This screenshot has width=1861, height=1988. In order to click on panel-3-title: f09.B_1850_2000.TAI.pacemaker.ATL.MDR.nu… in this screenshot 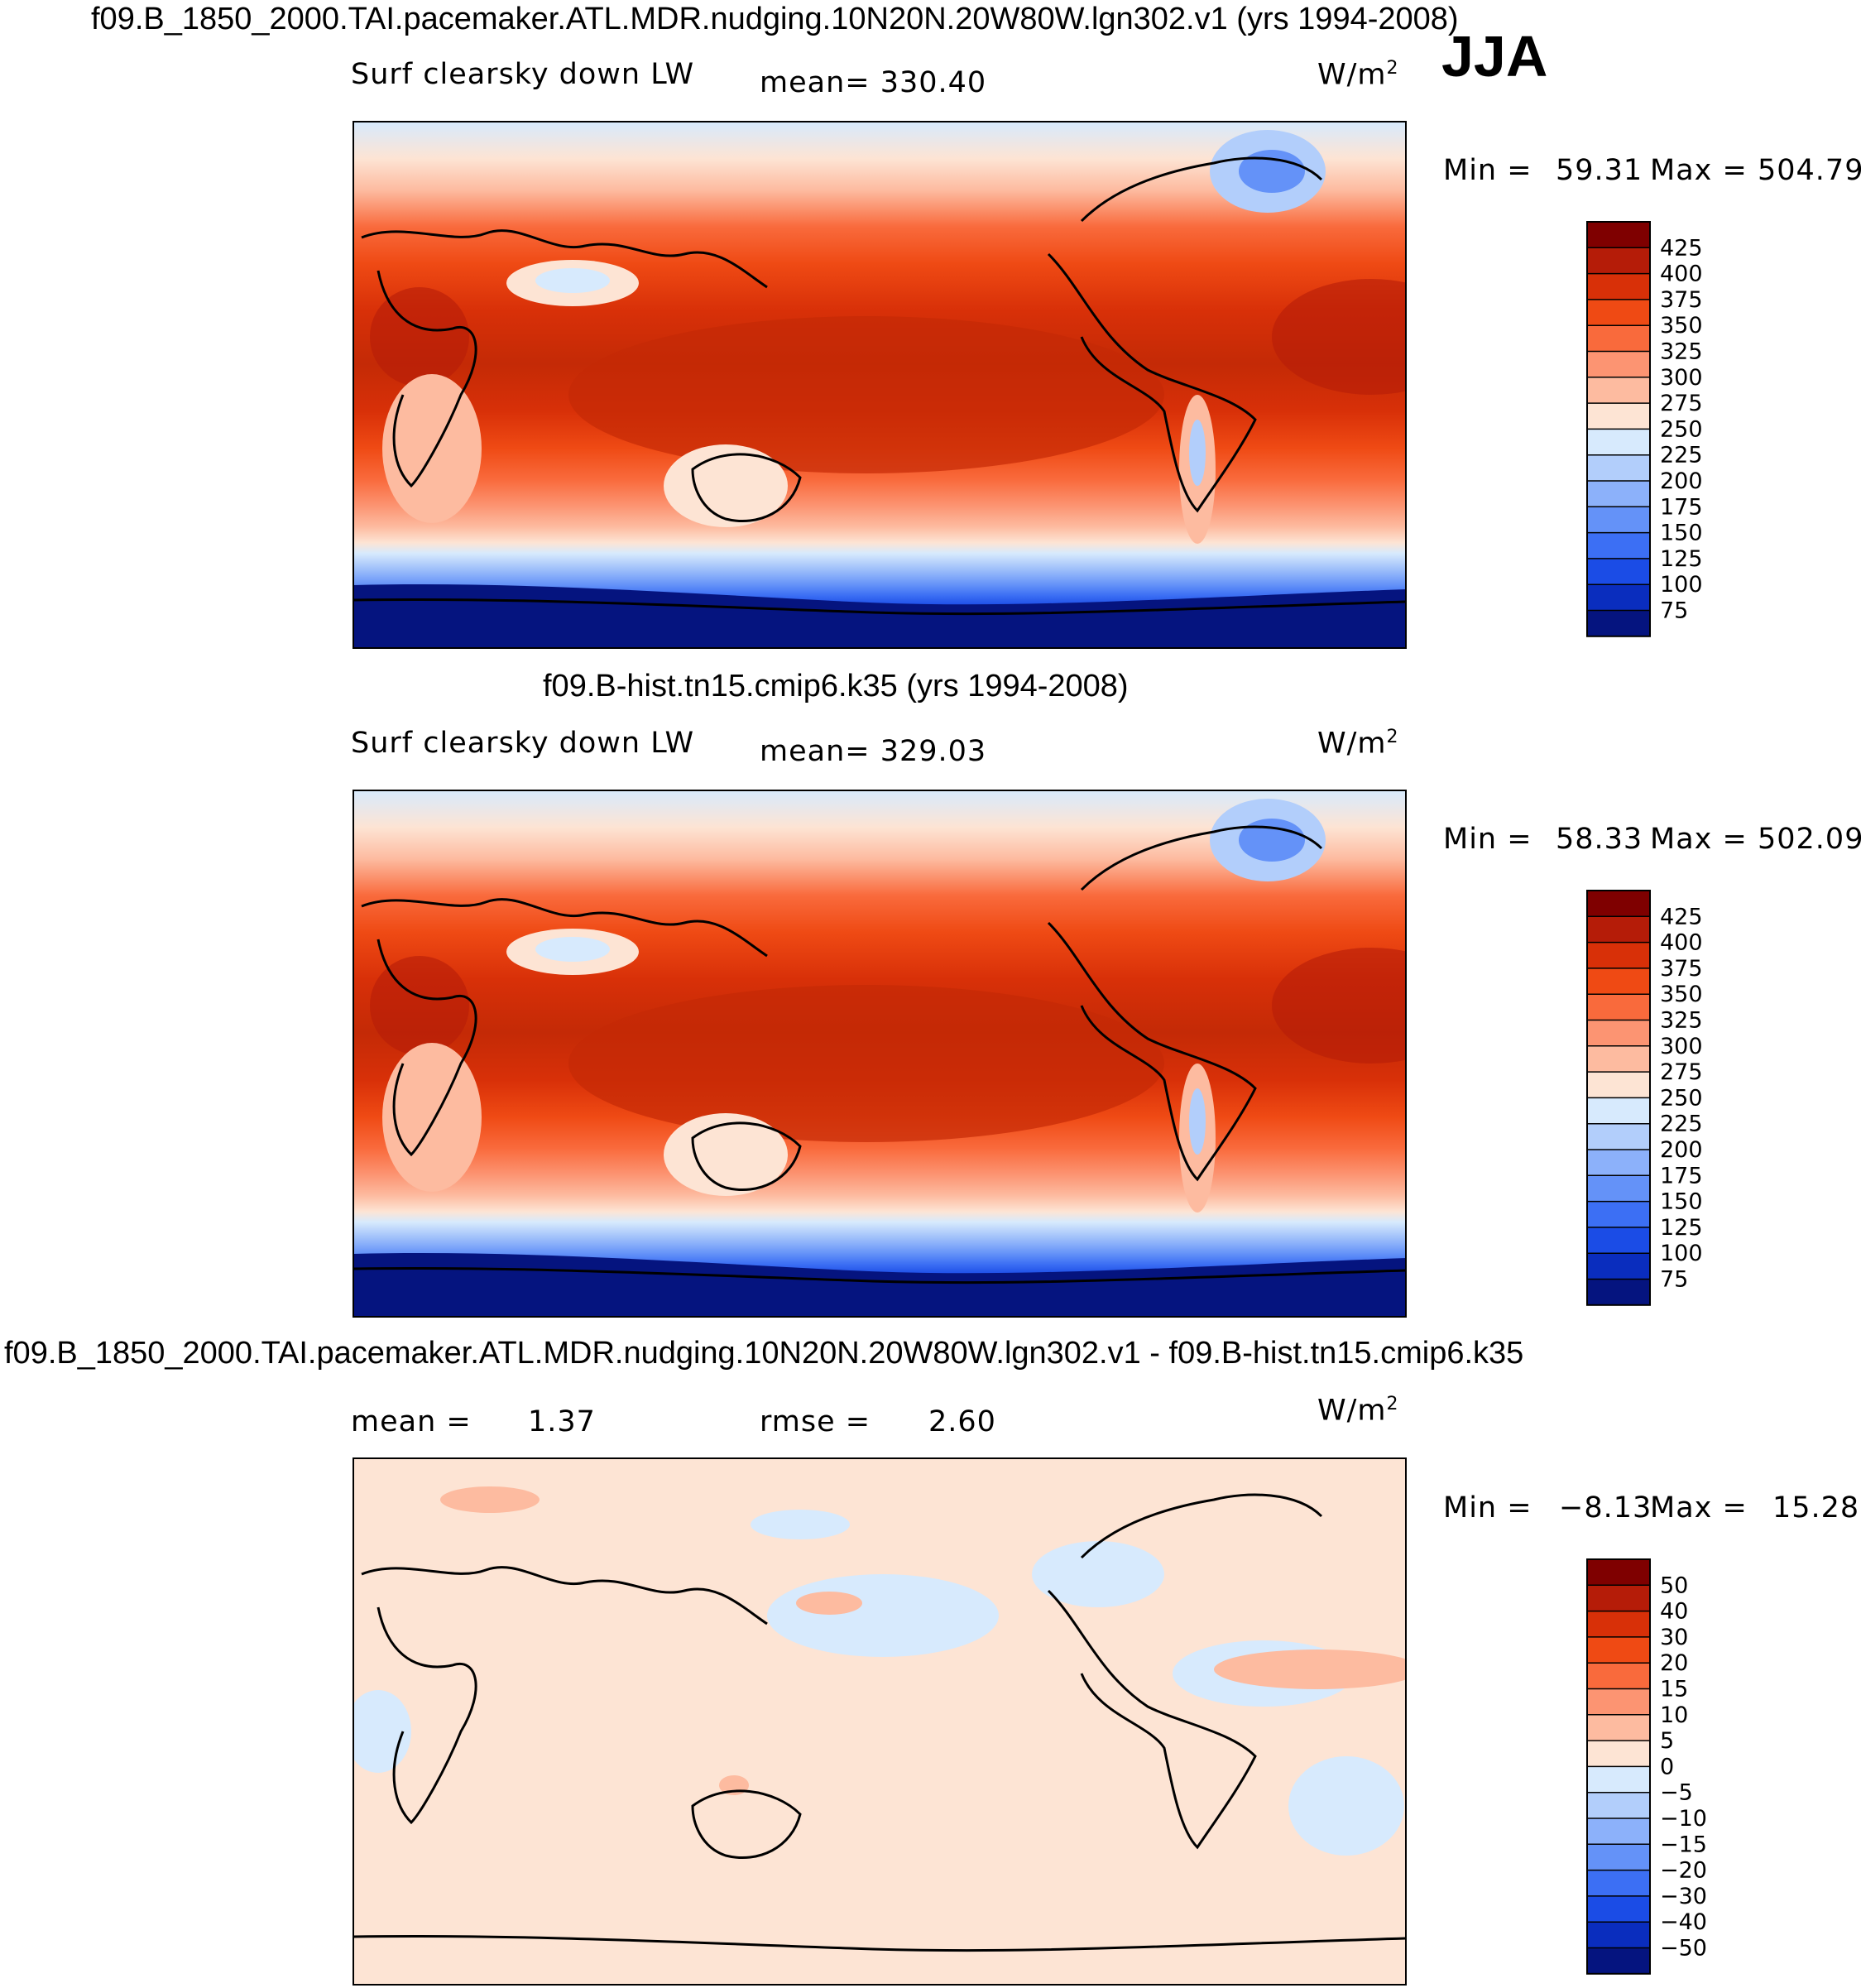, I will do `click(764, 1353)`.